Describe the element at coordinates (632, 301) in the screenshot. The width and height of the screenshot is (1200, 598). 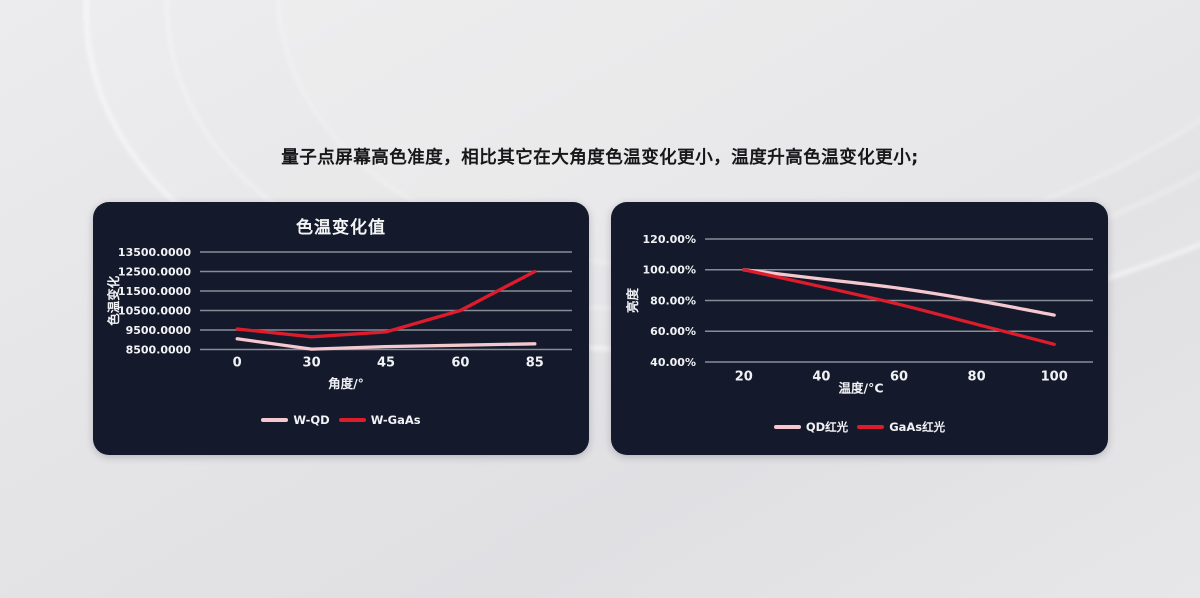
I see `y-axis-title: 亮度` at that location.